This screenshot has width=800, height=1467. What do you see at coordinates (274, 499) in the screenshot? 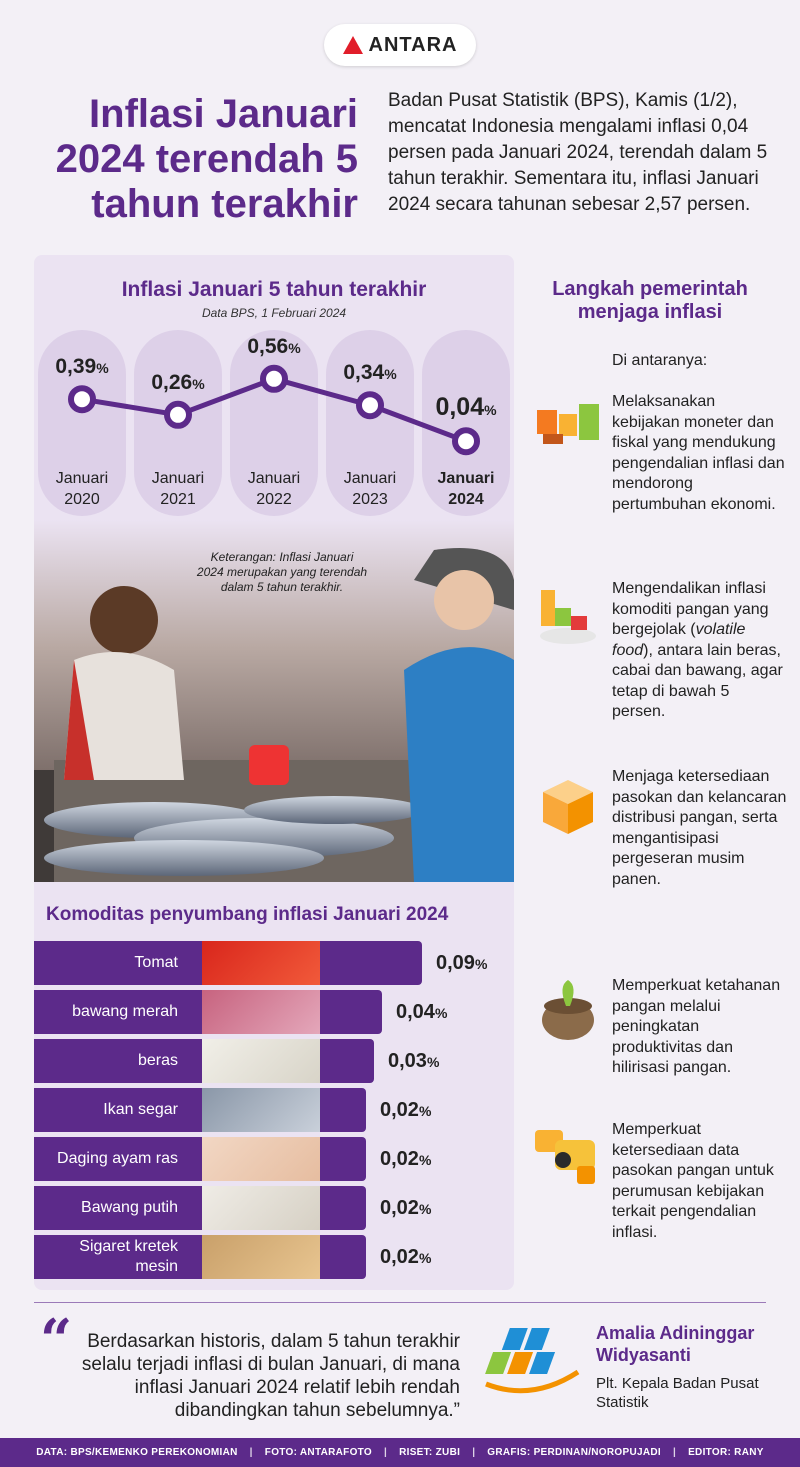
I see `chart-x-label-year: 2022` at bounding box center [274, 499].